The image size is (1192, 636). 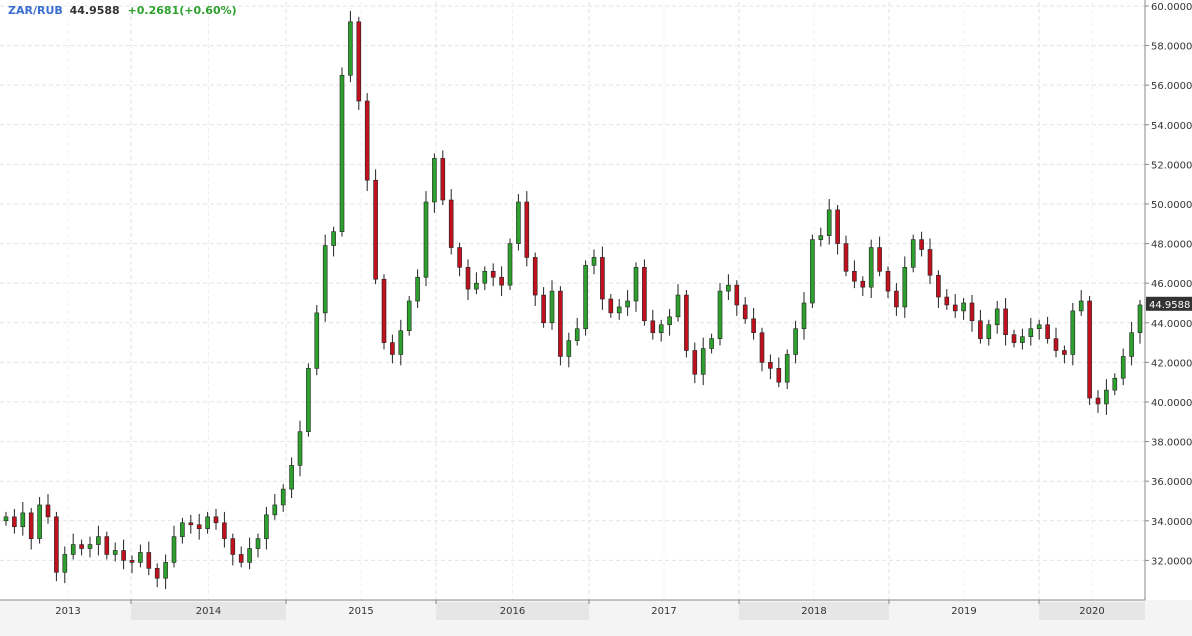 I want to click on y-tick-label: 56.0000, so click(x=1171, y=86).